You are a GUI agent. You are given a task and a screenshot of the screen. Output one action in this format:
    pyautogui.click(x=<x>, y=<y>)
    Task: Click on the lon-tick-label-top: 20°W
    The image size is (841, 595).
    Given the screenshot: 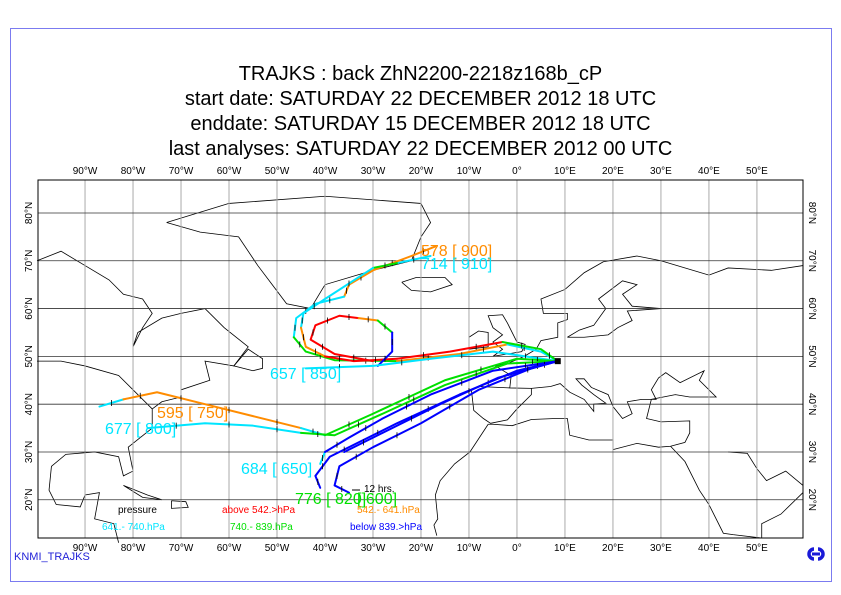 What is the action you would take?
    pyautogui.click(x=421, y=171)
    